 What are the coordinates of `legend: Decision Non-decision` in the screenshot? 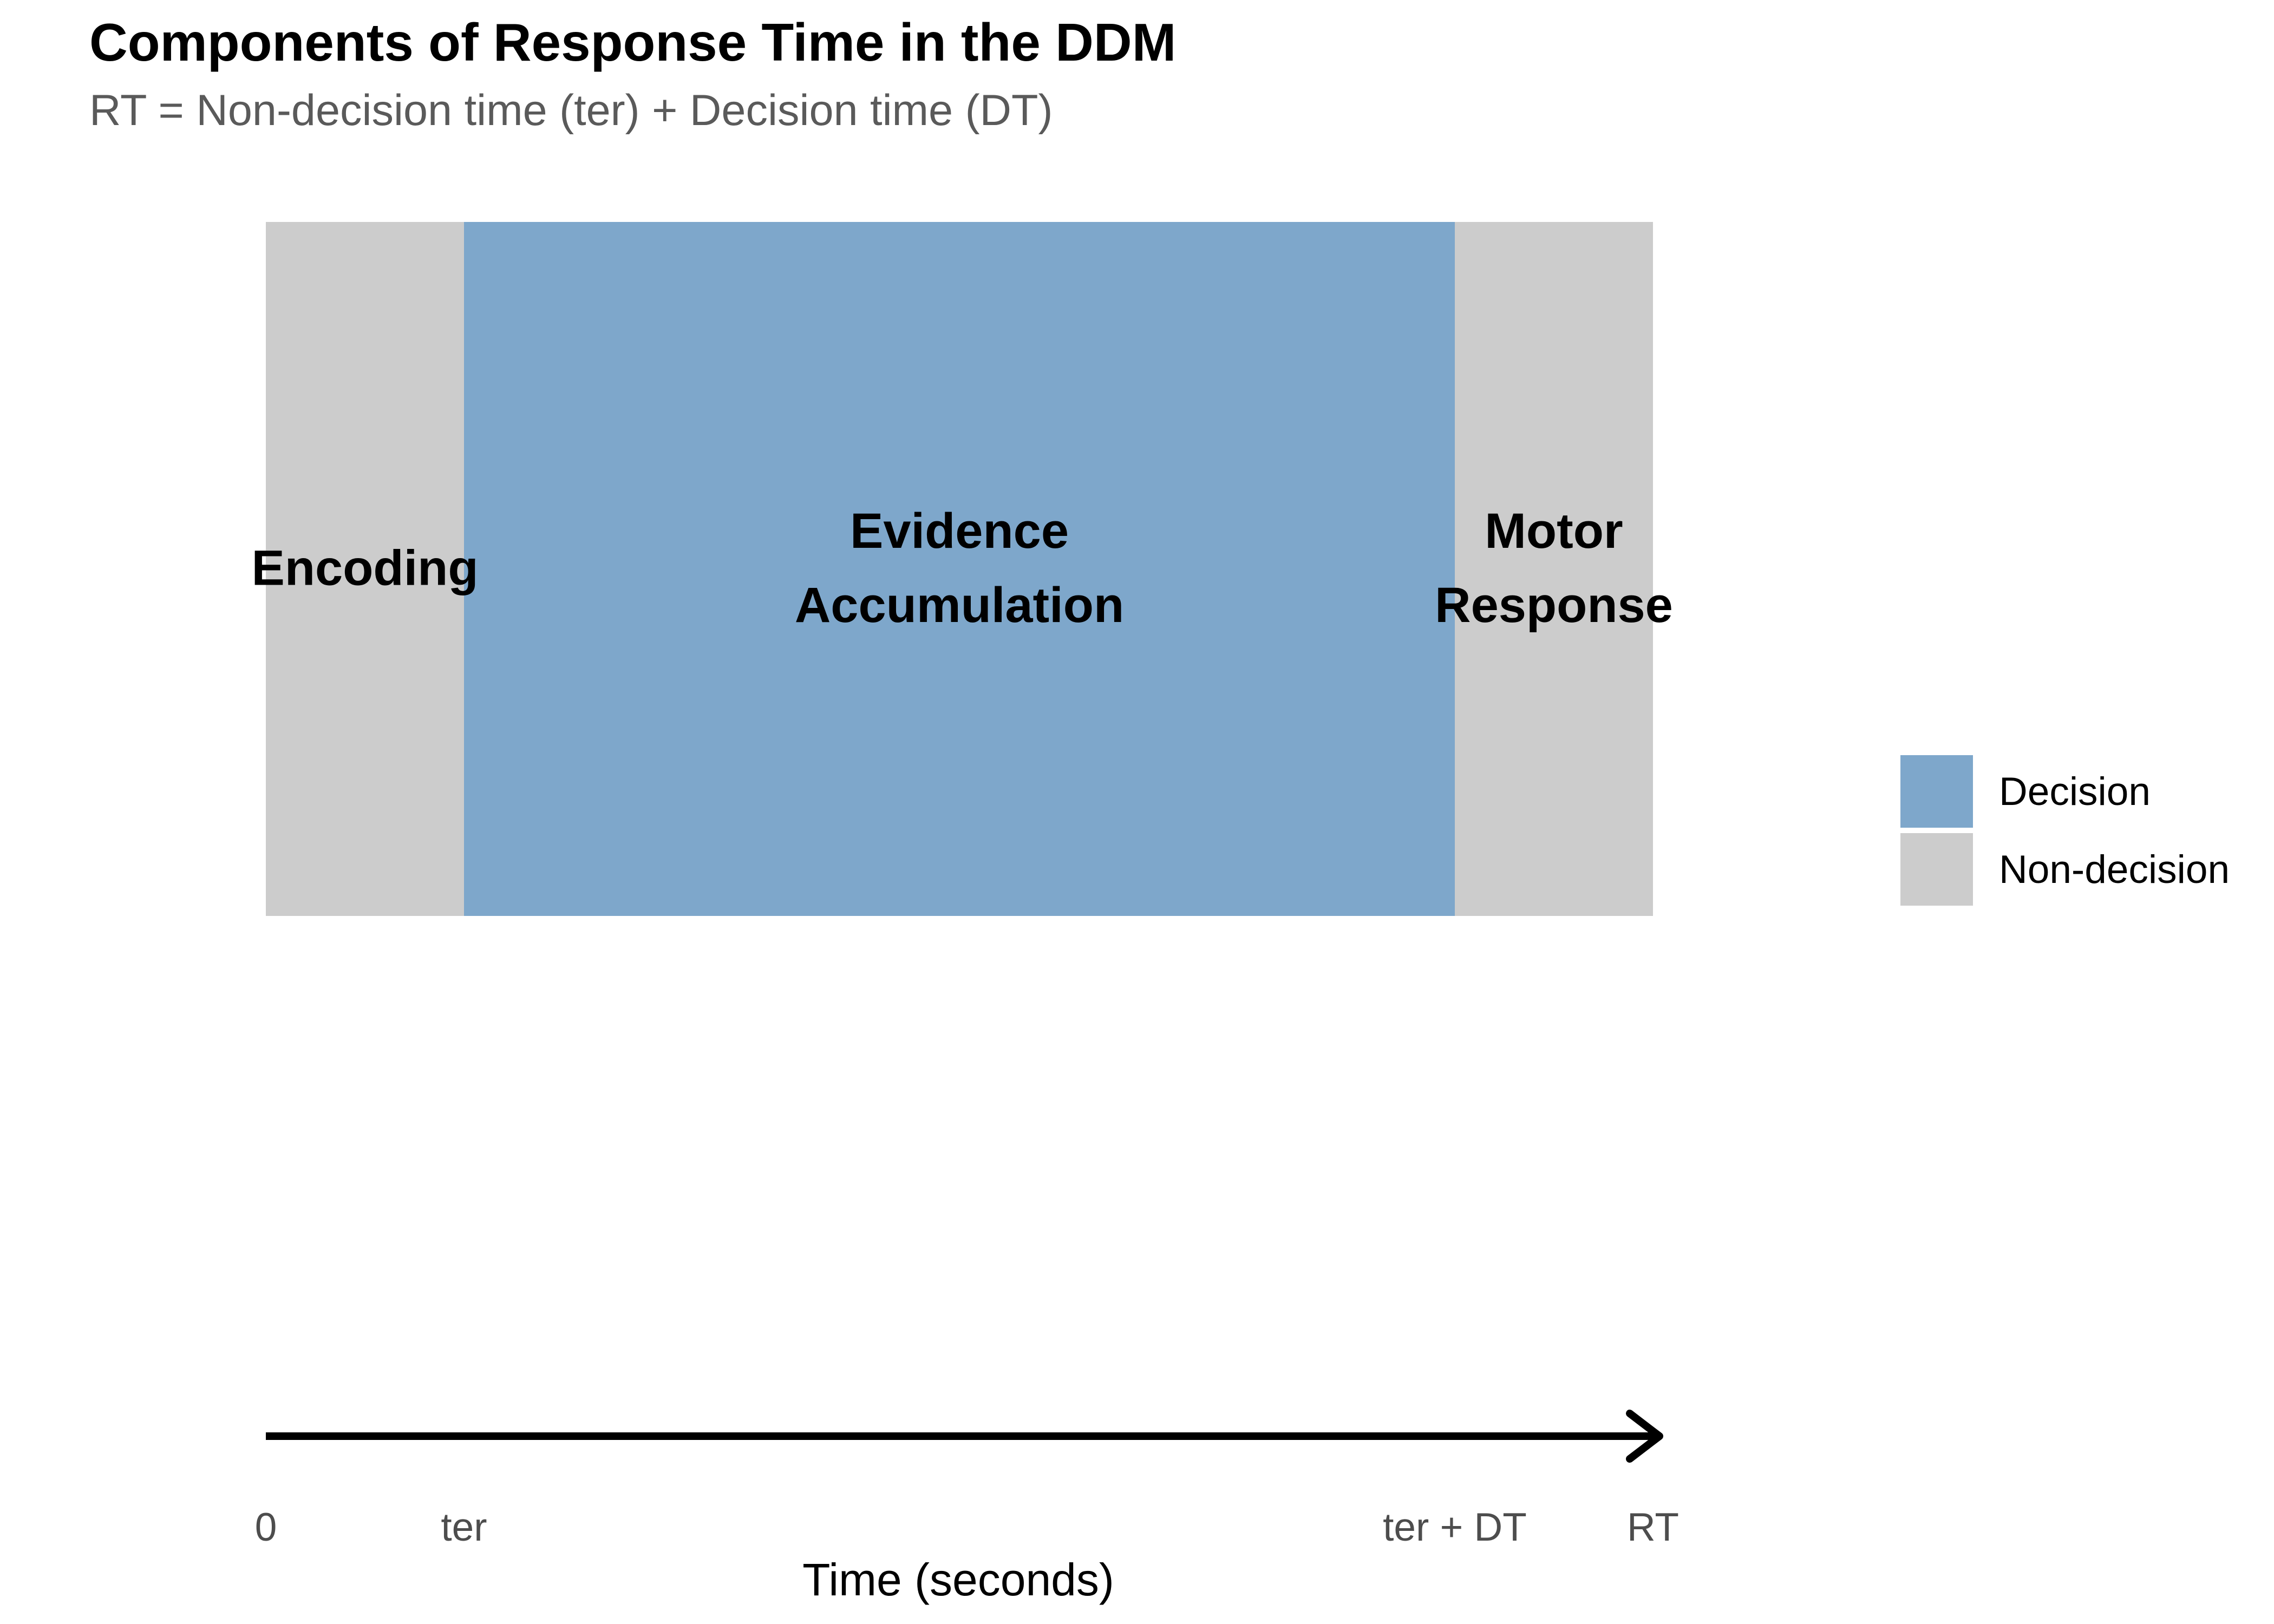 It's located at (2065, 830).